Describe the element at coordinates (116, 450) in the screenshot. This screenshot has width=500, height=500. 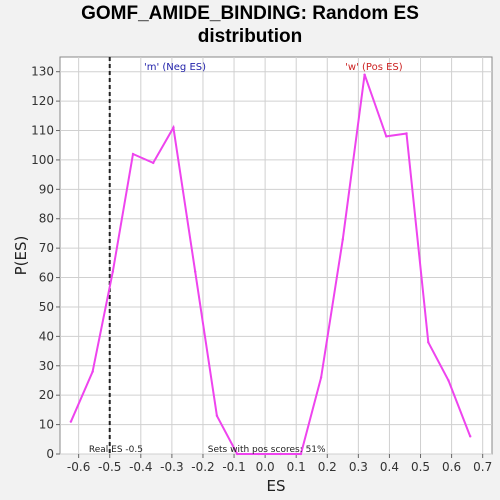
I see `real-es-label: Real ES -0.5` at that location.